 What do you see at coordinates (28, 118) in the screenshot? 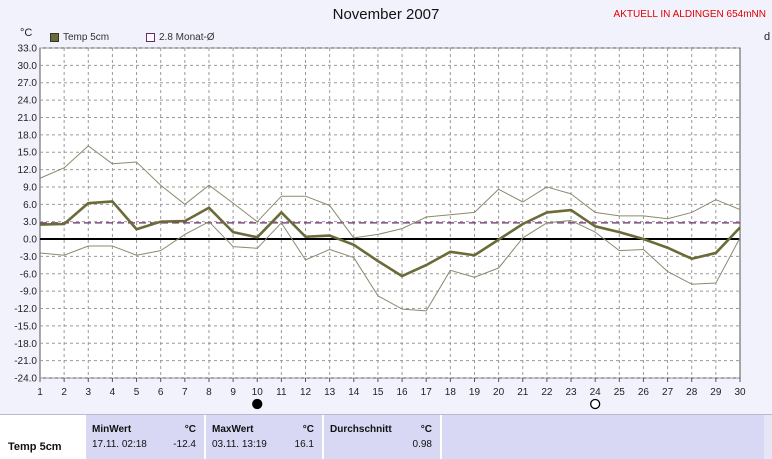
I see `y-tick-label: 21.0` at bounding box center [28, 118].